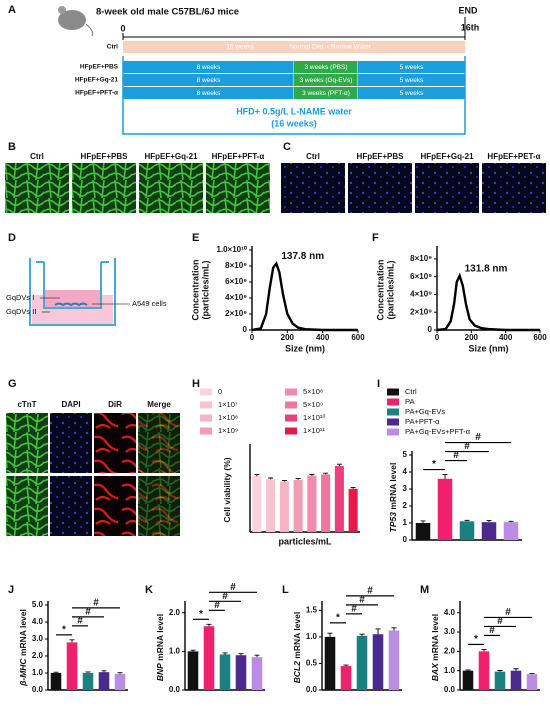 The image size is (550, 706). Describe the element at coordinates (409, 401) in the screenshot. I see `legend-label: PA` at that location.